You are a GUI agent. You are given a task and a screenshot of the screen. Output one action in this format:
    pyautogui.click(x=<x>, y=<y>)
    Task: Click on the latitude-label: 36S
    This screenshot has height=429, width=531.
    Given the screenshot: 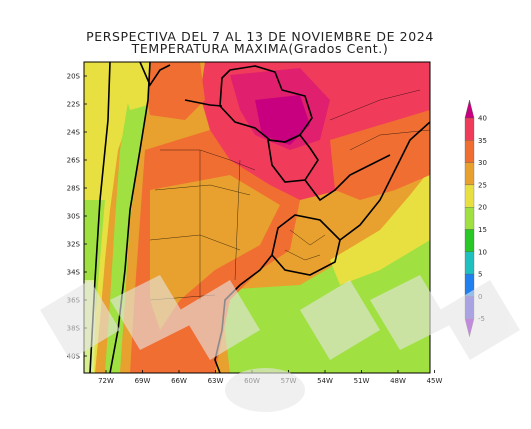 What is the action you would take?
    pyautogui.click(x=74, y=301)
    